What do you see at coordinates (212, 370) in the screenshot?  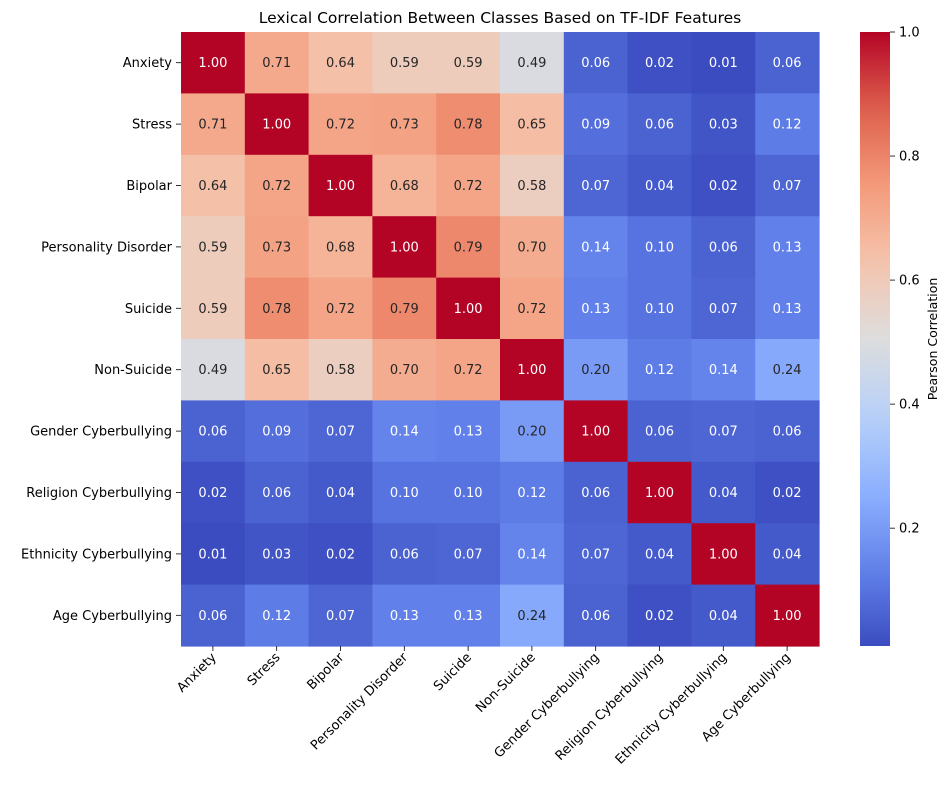 I see `cell-value-label: 0.49` at bounding box center [212, 370].